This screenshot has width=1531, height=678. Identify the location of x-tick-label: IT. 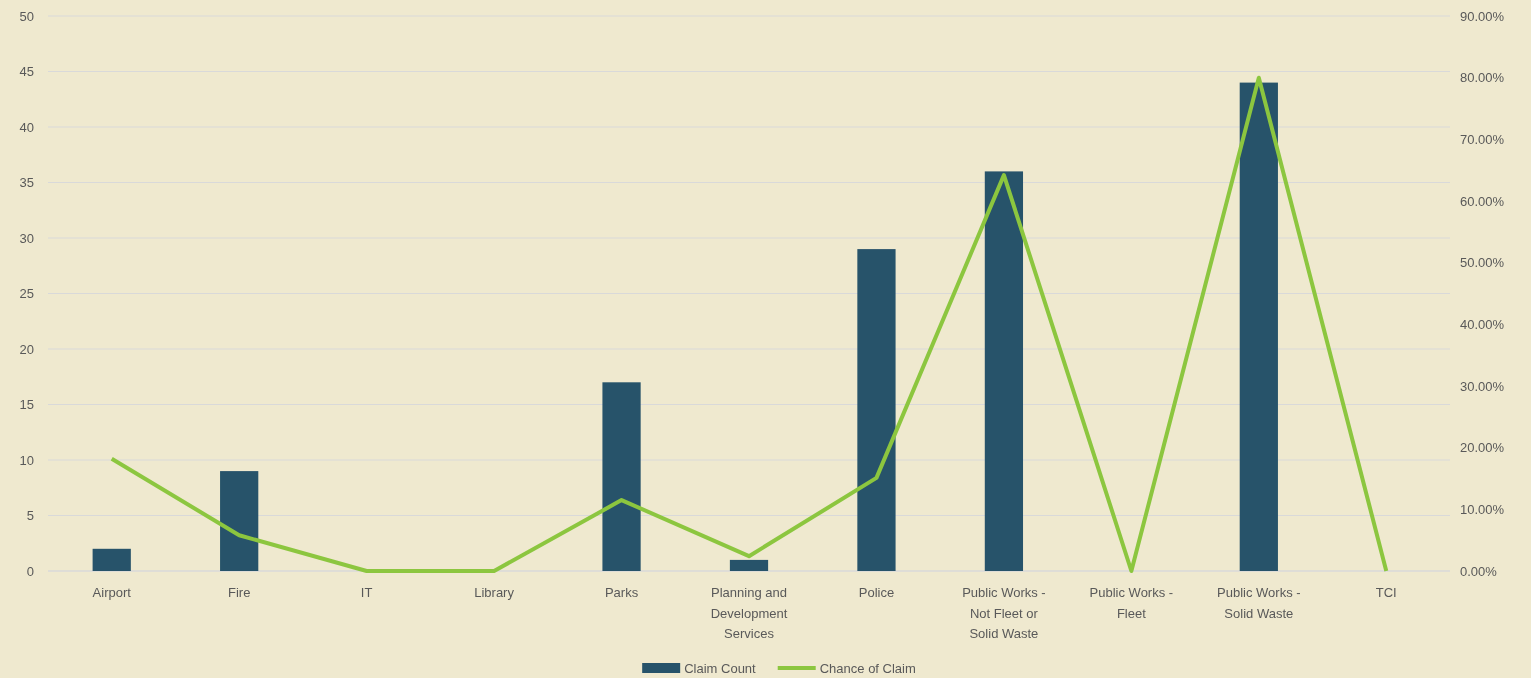
(366, 592).